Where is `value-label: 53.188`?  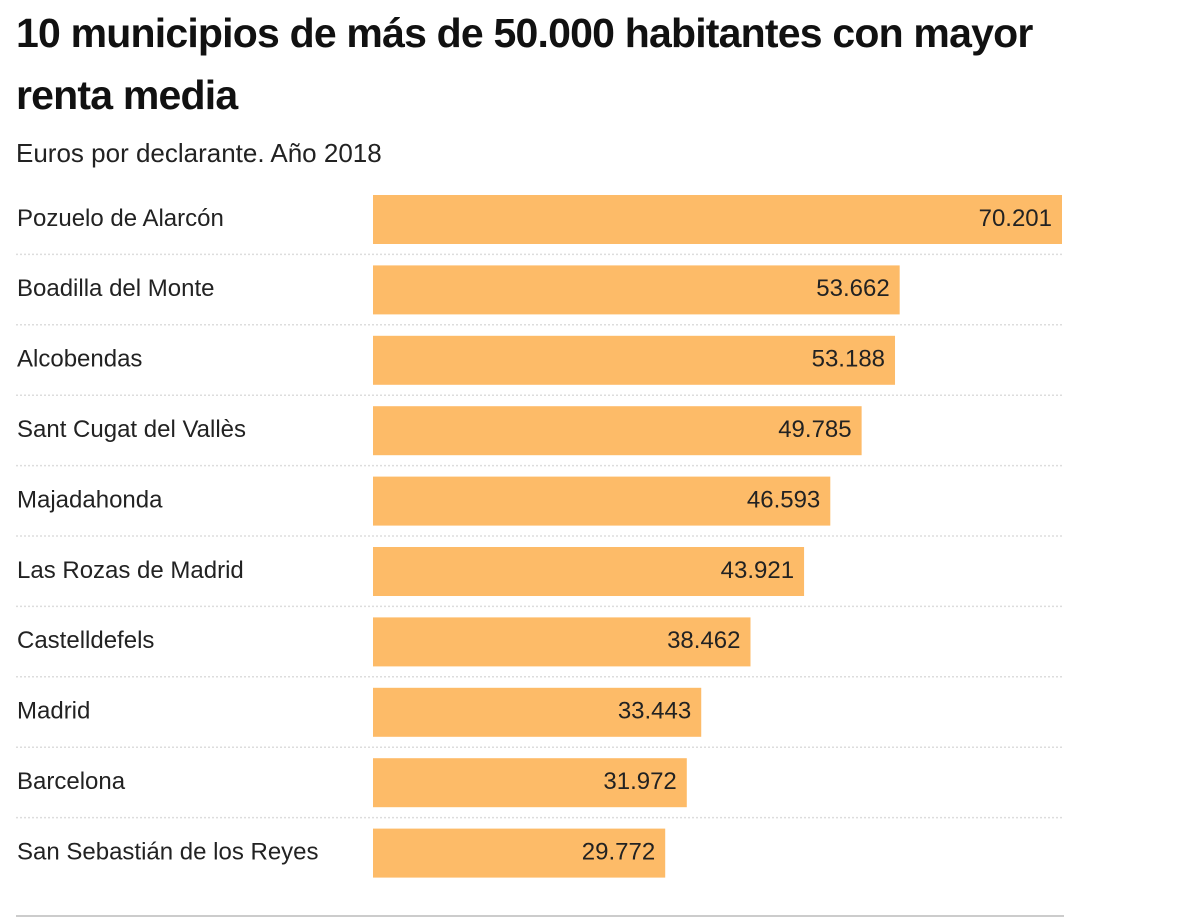 value-label: 53.188 is located at coordinates (848, 359).